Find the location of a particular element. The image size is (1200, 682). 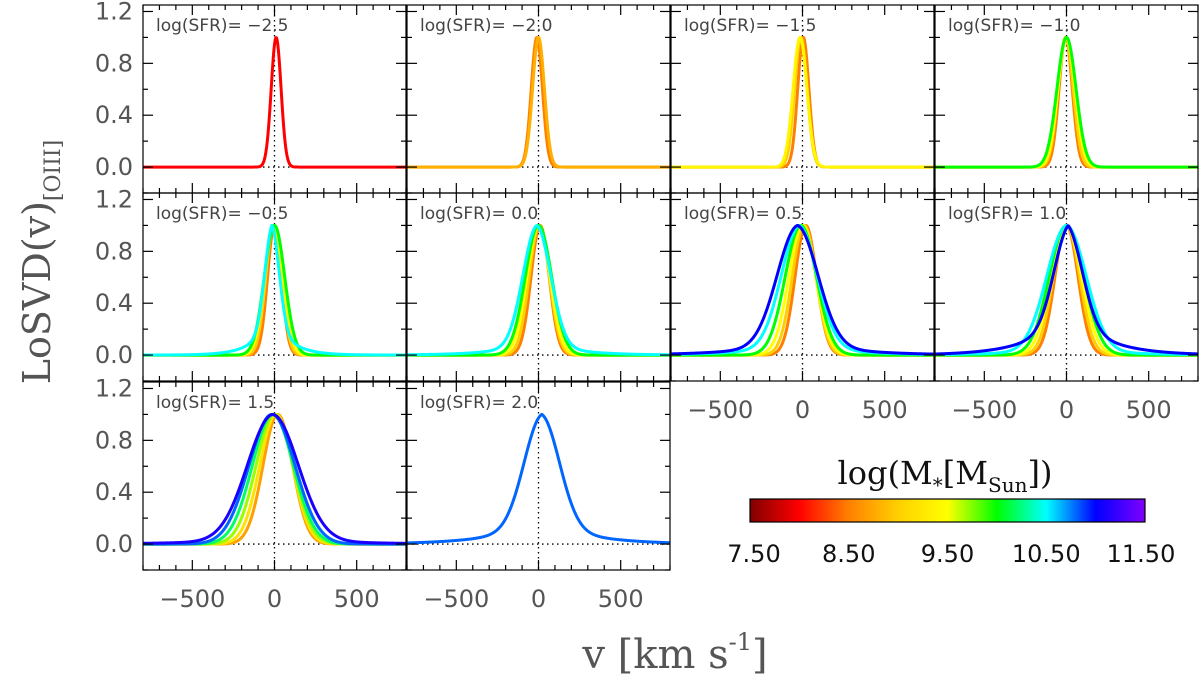

colorbar: log(M*[MSun]) 7.50 8.50 9.50 10.50 11.50 is located at coordinates (951, 511).